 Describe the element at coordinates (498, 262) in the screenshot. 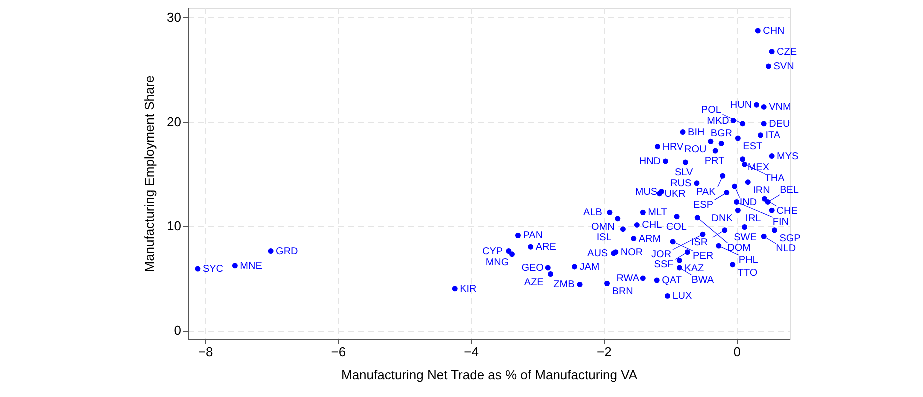

I see `annotation: MNG` at that location.